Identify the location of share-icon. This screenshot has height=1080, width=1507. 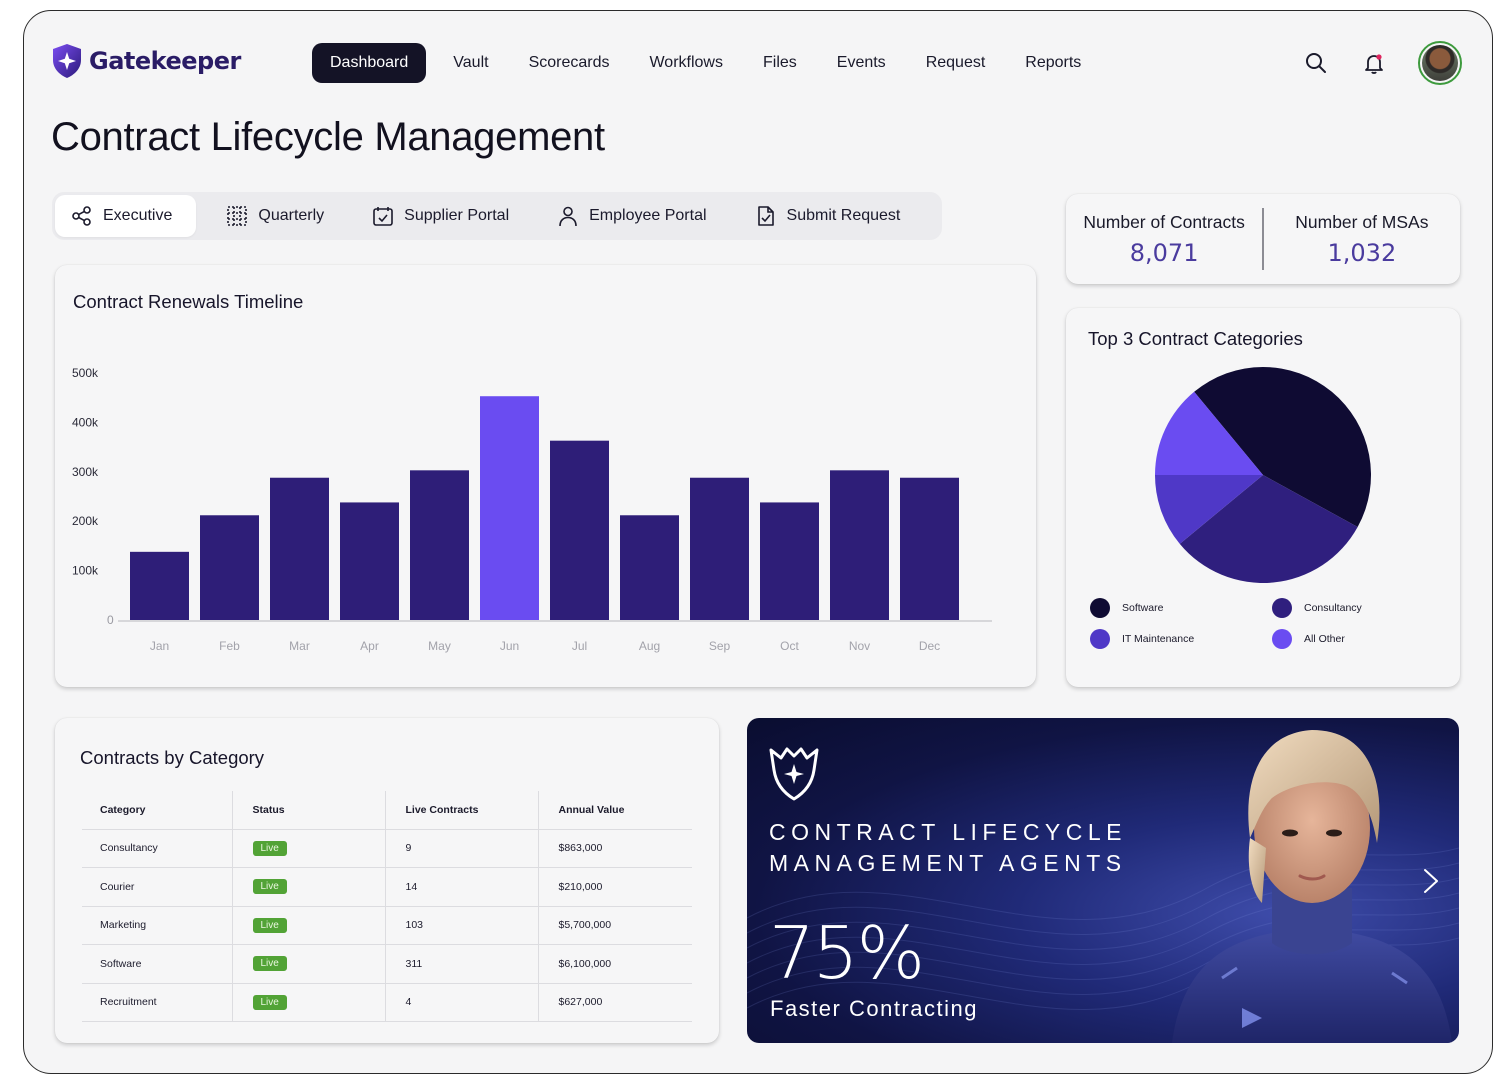
(82, 216).